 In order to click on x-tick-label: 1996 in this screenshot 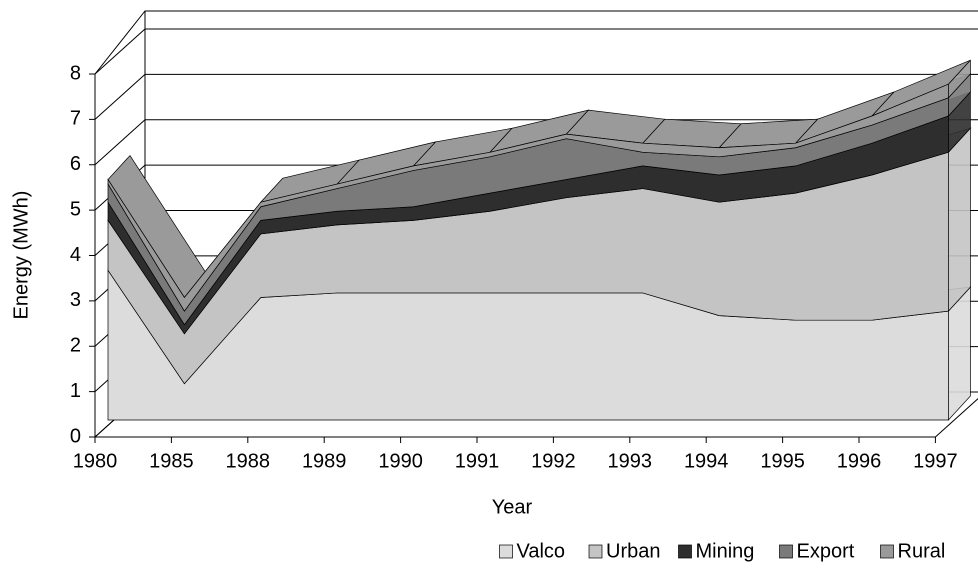, I will do `click(859, 461)`.